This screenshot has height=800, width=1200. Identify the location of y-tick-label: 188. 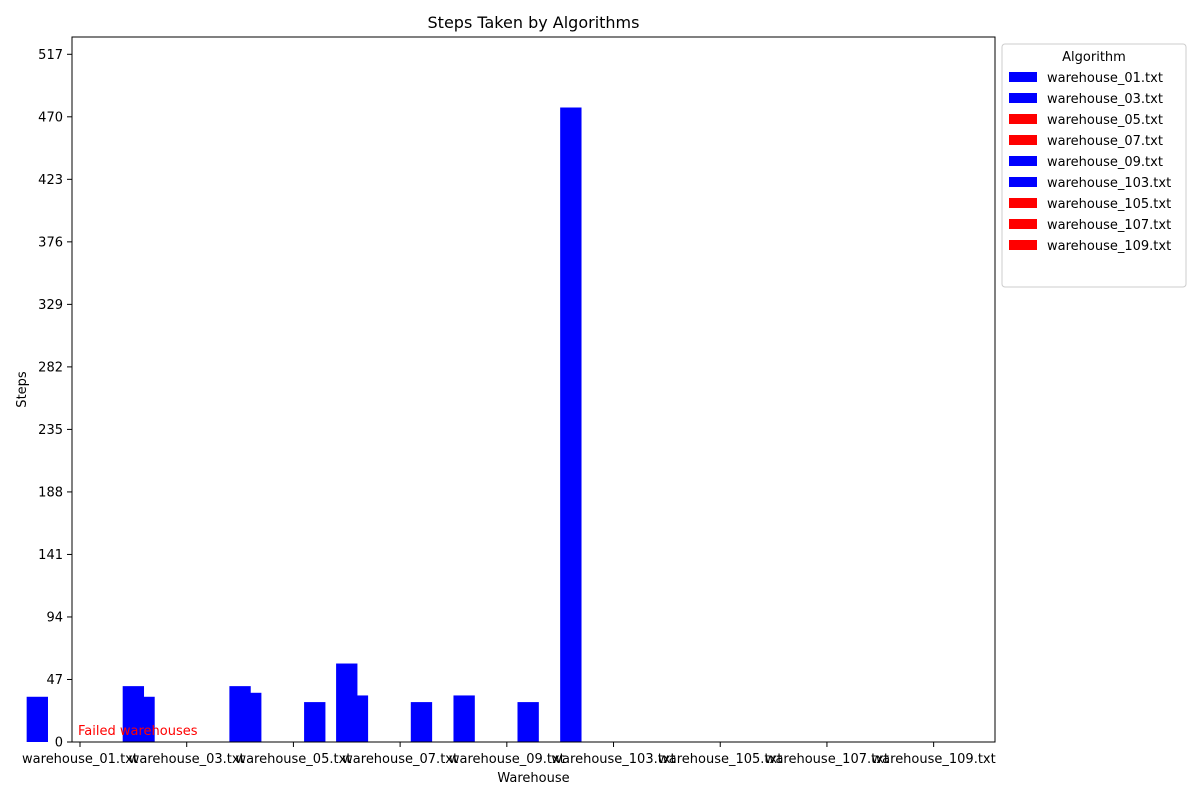
(50, 492).